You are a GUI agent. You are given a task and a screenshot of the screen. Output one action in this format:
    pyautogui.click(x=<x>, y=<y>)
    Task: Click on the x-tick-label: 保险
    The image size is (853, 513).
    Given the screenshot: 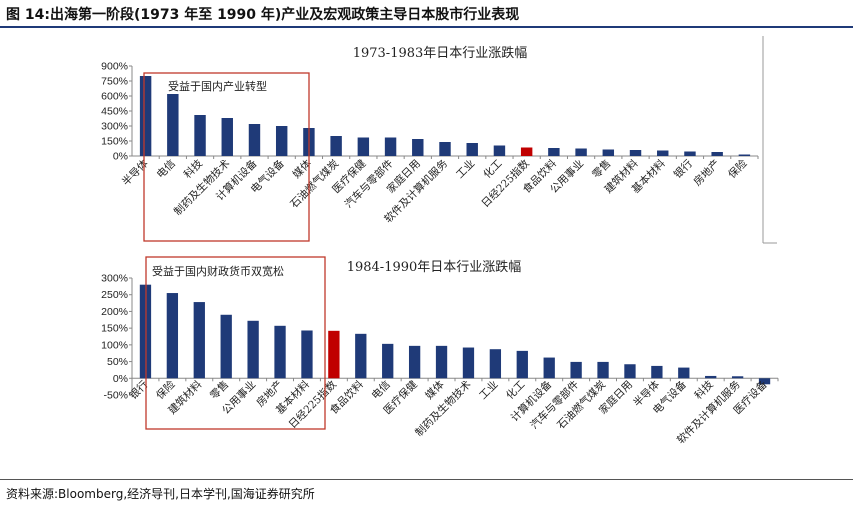 What is the action you would take?
    pyautogui.click(x=165, y=390)
    